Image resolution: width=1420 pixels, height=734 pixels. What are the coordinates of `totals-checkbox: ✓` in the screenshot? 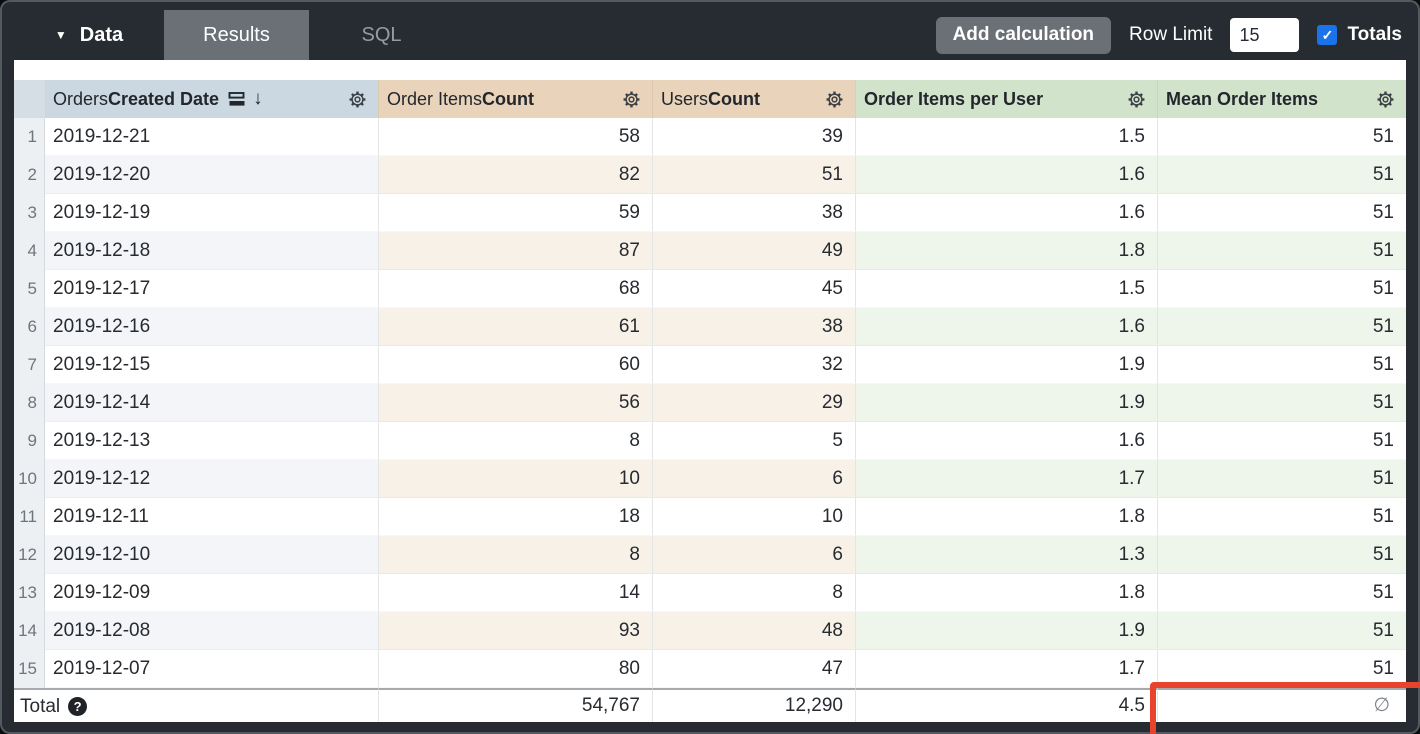 It's located at (1327, 35).